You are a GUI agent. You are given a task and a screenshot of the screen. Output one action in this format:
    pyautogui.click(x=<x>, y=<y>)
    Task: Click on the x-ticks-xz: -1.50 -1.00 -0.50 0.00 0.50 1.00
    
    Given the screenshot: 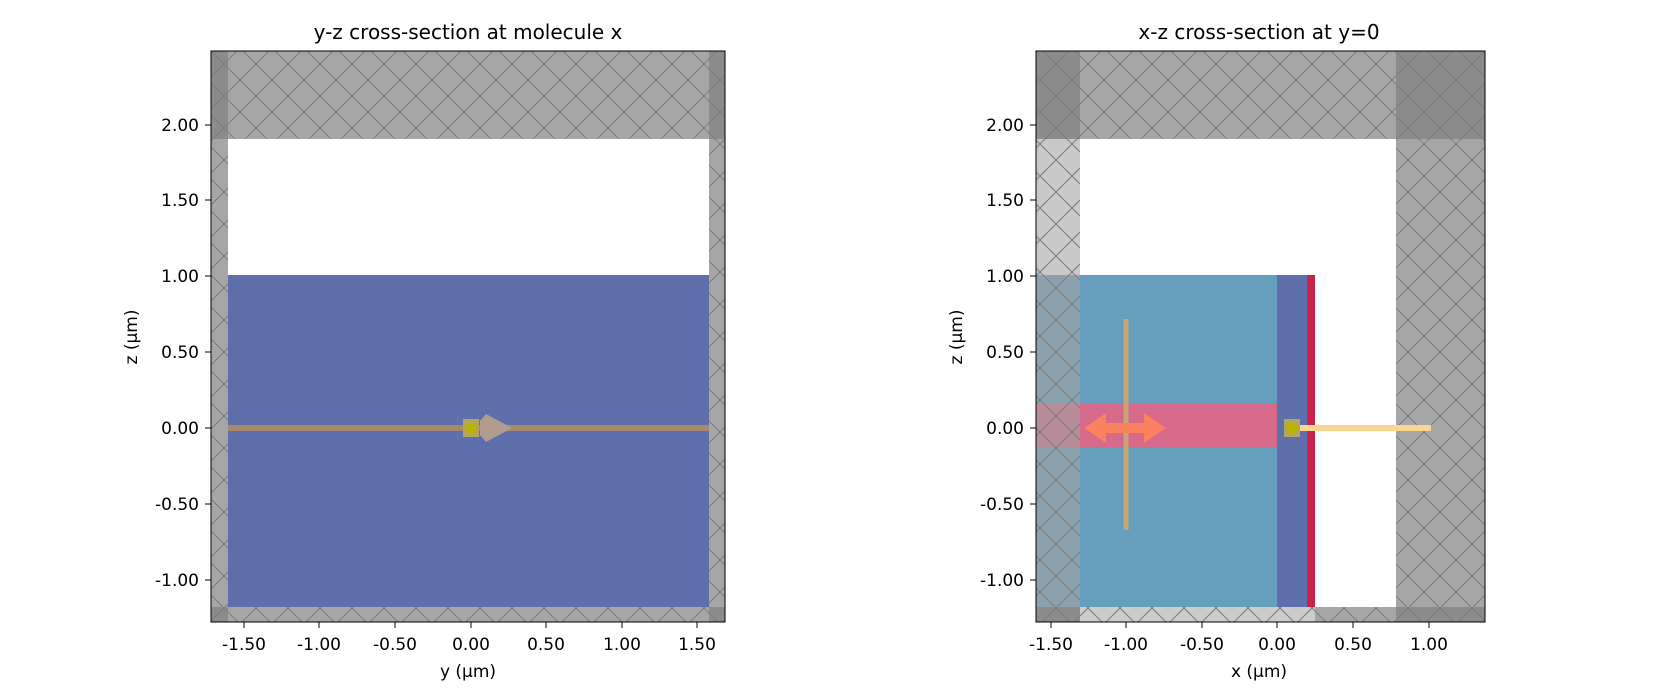 What is the action you would take?
    pyautogui.click(x=1238, y=638)
    